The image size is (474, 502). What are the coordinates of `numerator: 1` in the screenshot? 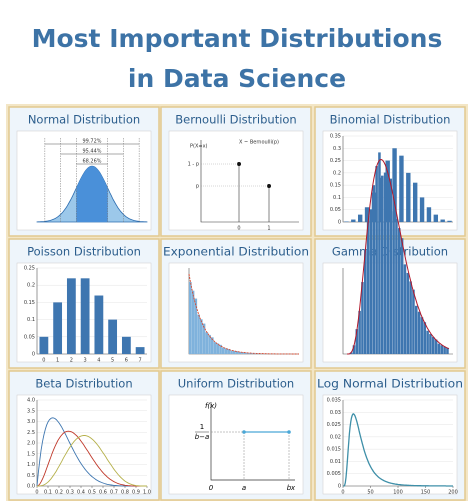 It's located at (202, 427).